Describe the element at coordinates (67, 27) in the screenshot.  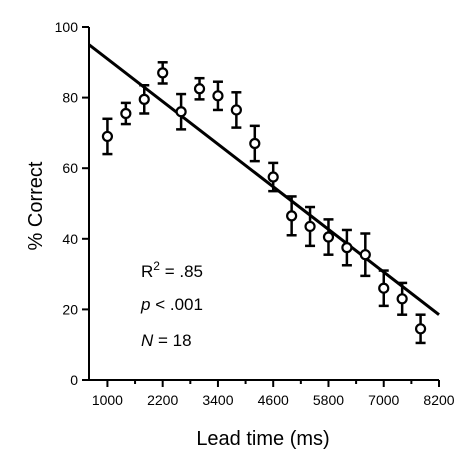
I see `y-tick-label: 100` at that location.